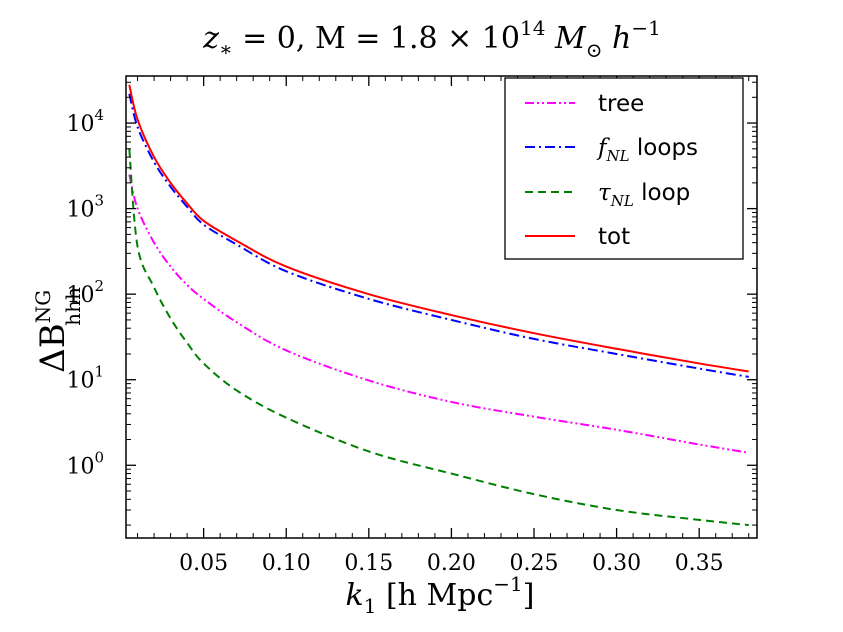  I want to click on legend: tree fNL loops τNL loop tot, so click(624, 168).